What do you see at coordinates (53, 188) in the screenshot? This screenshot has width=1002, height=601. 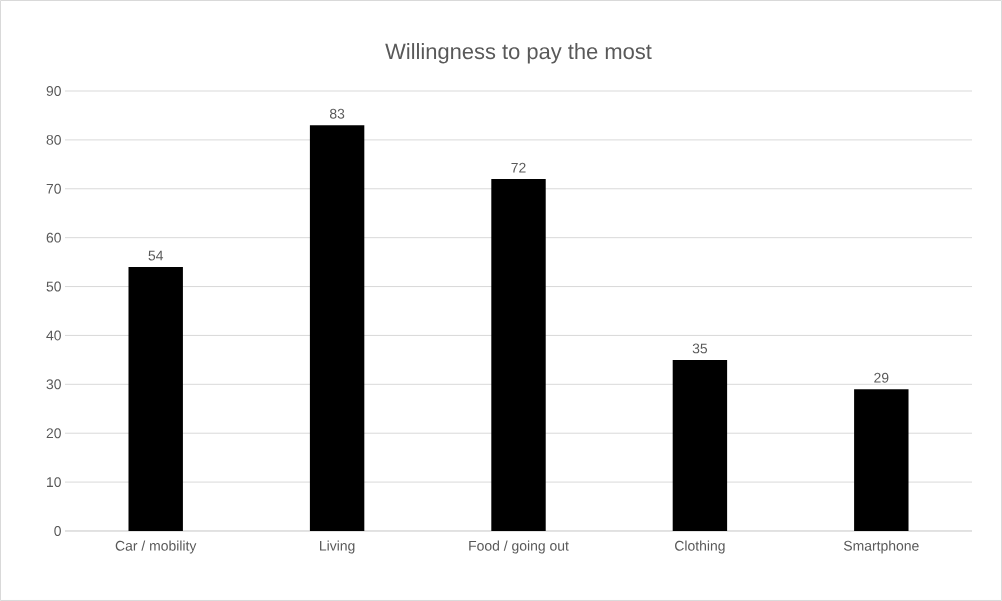 I see `y-tick-label: 70` at bounding box center [53, 188].